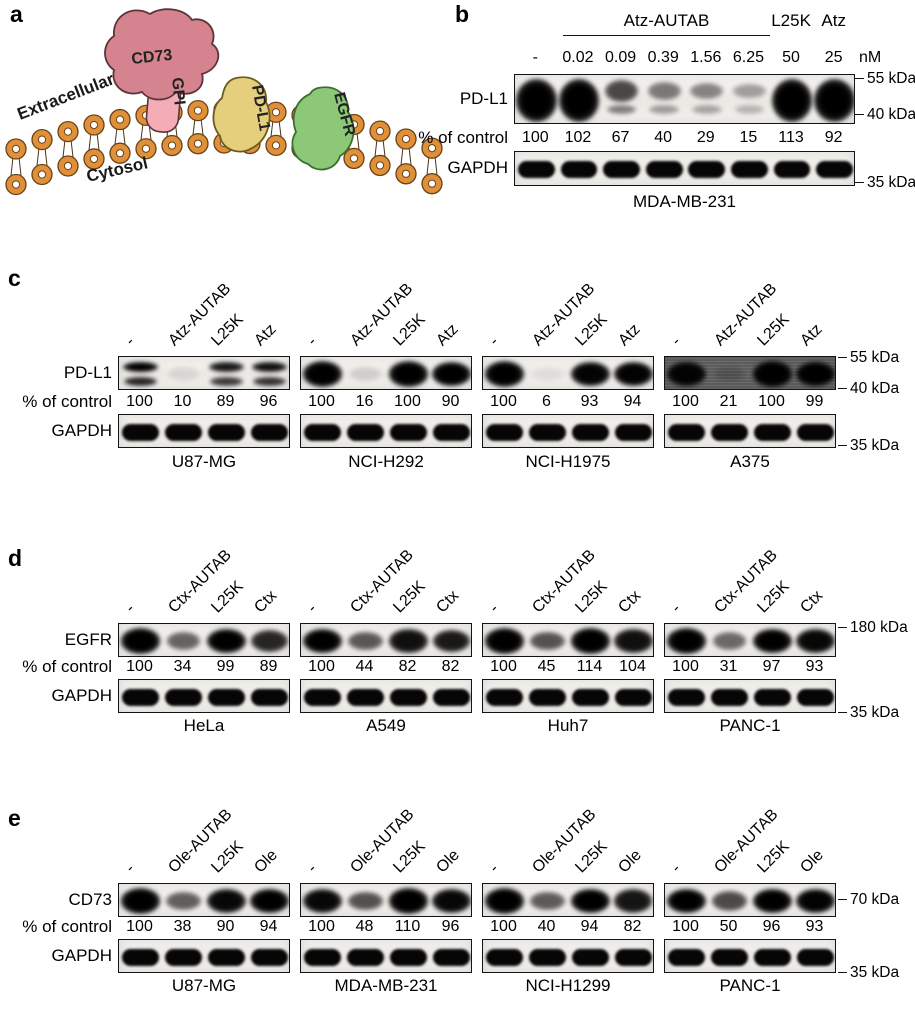 The image size is (915, 1010). What do you see at coordinates (879, 628) in the screenshot?
I see `molecular-weight-marker: 180 kDa` at bounding box center [879, 628].